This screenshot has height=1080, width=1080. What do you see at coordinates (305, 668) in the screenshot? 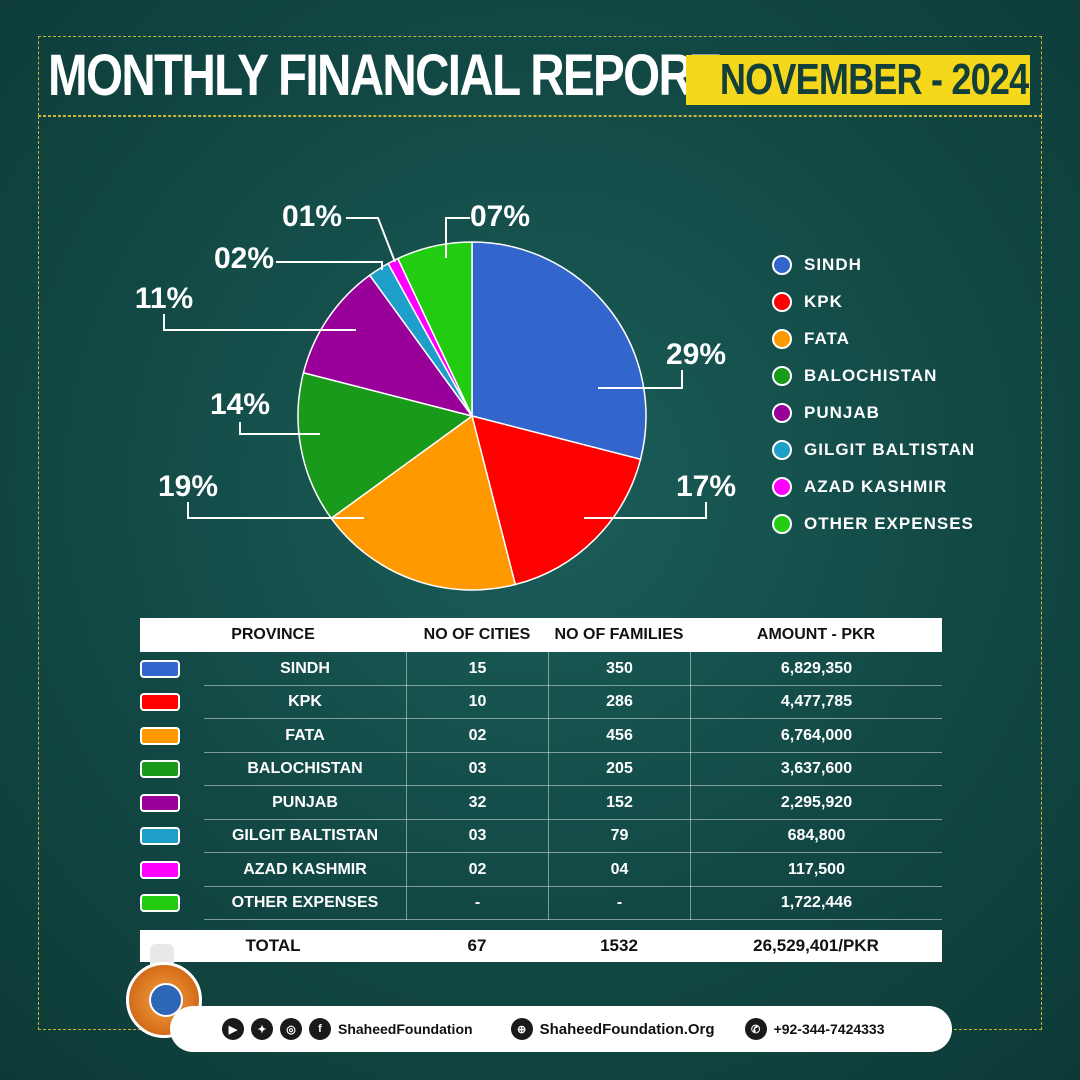
I see `province-name: SINDH` at bounding box center [305, 668].